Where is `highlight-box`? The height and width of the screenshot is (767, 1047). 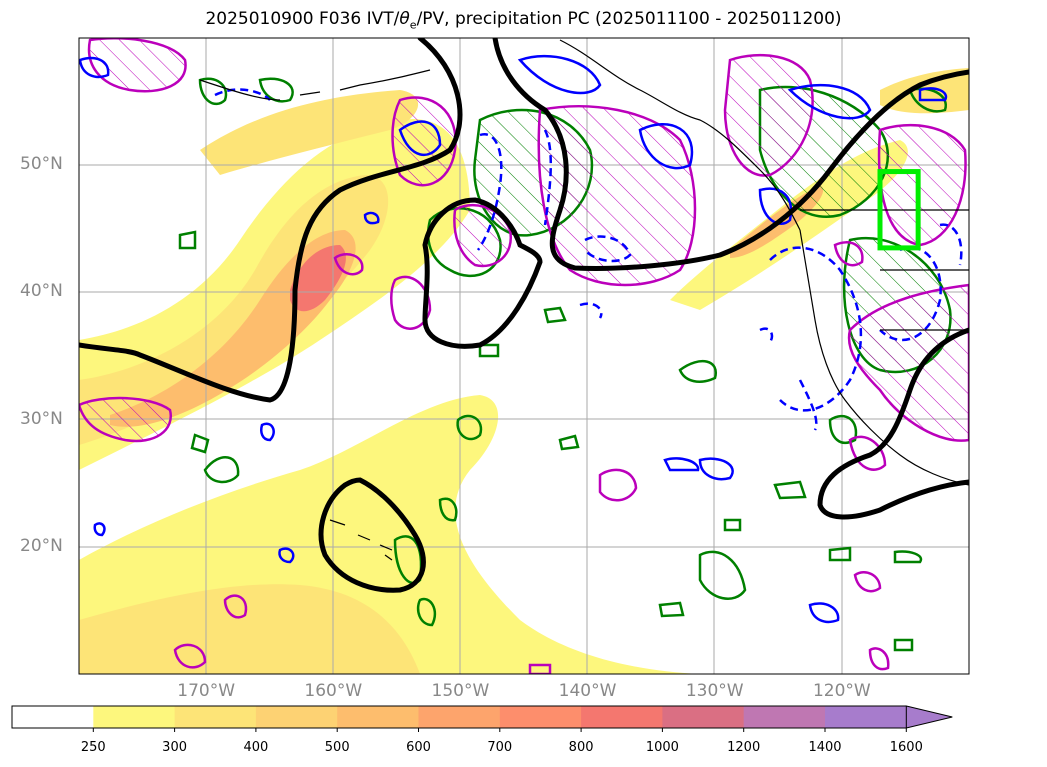 highlight-box is located at coordinates (899, 210).